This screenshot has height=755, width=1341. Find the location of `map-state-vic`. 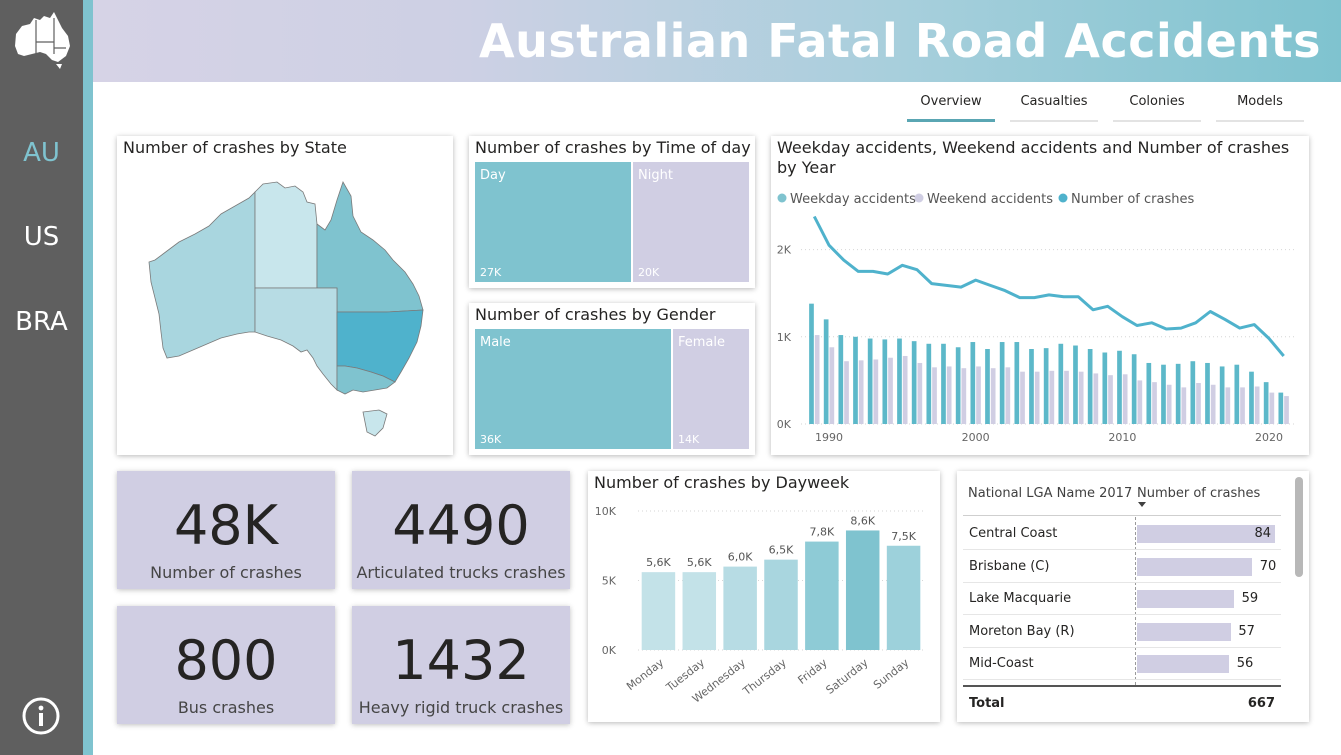

map-state-vic is located at coordinates (366, 380).